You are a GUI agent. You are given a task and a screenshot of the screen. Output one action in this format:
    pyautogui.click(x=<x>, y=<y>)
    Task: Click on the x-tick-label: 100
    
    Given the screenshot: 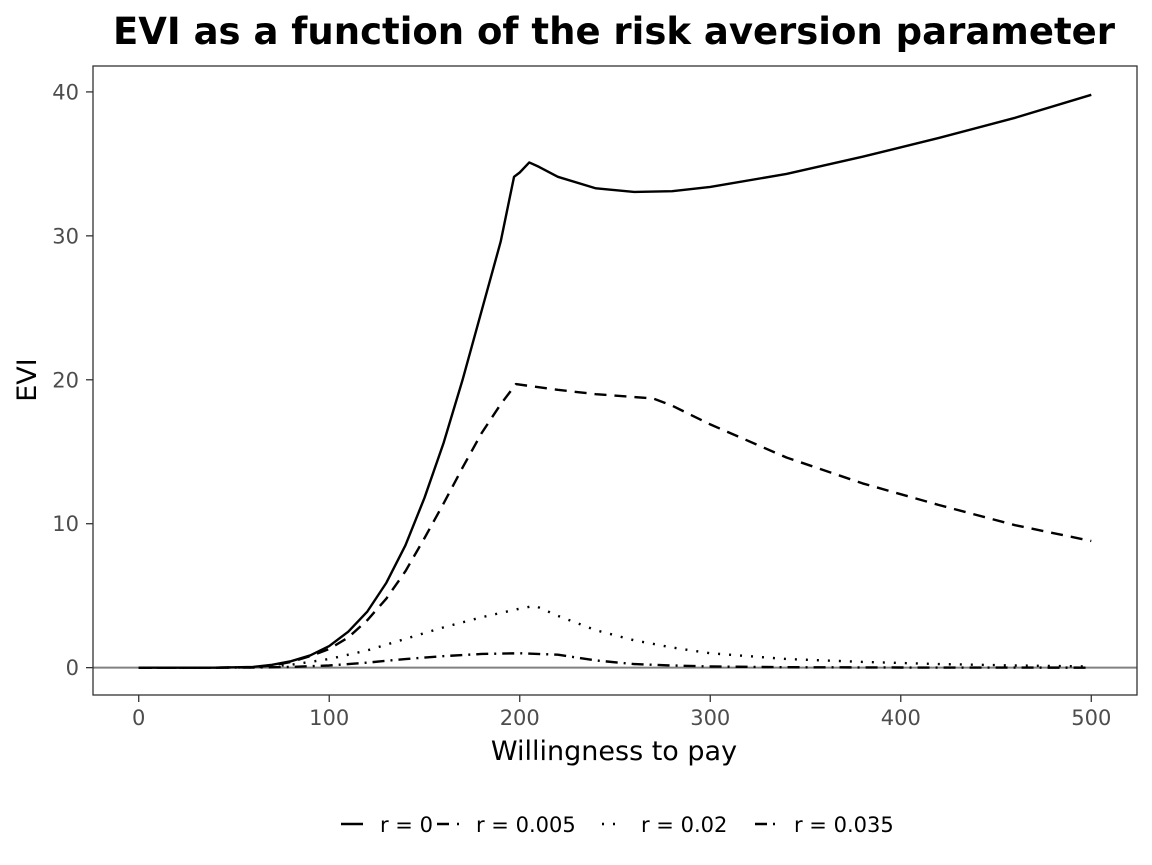 What is the action you would take?
    pyautogui.click(x=329, y=718)
    